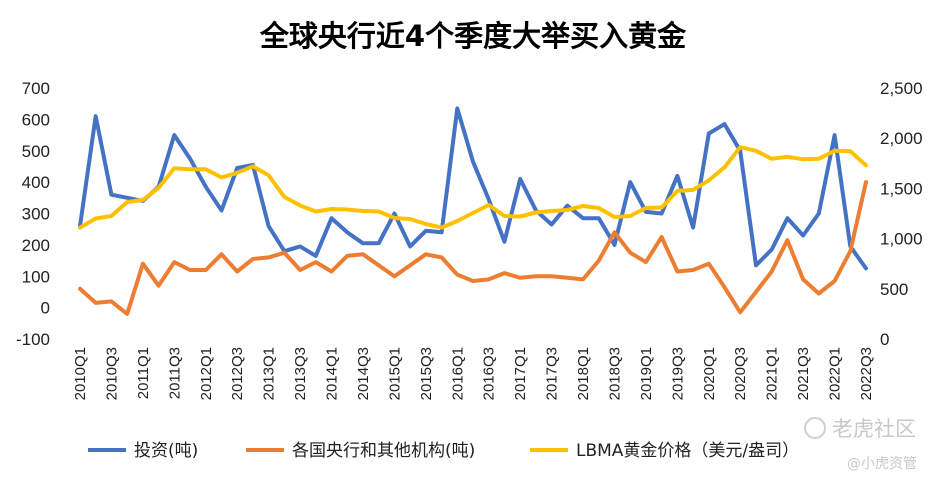  Describe the element at coordinates (835, 373) in the screenshot. I see `x-tick-label: 2022Q1` at that location.